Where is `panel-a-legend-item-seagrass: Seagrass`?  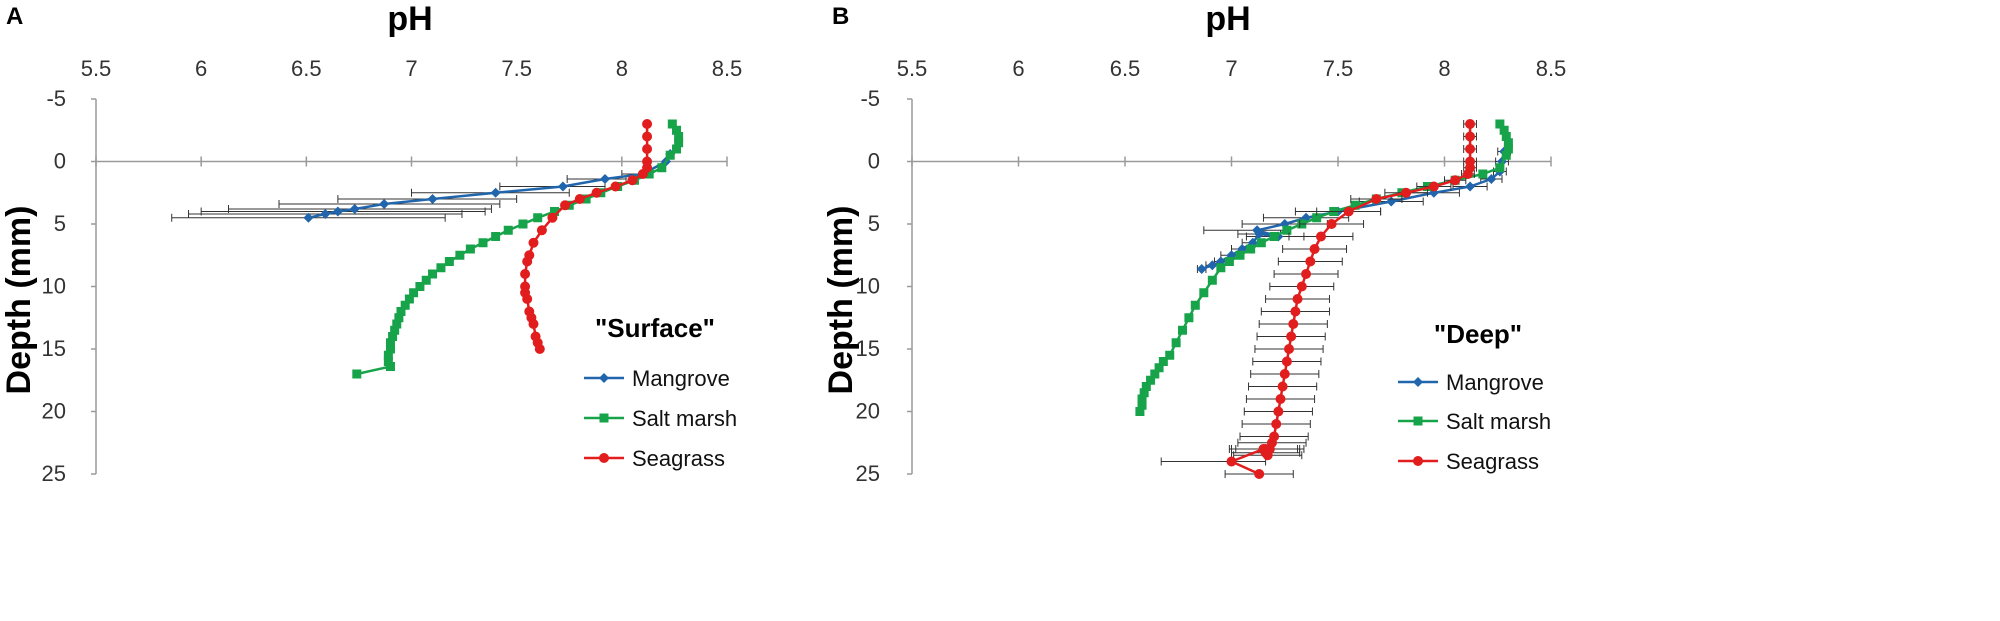 panel-a-legend-item-seagrass: Seagrass is located at coordinates (654, 458).